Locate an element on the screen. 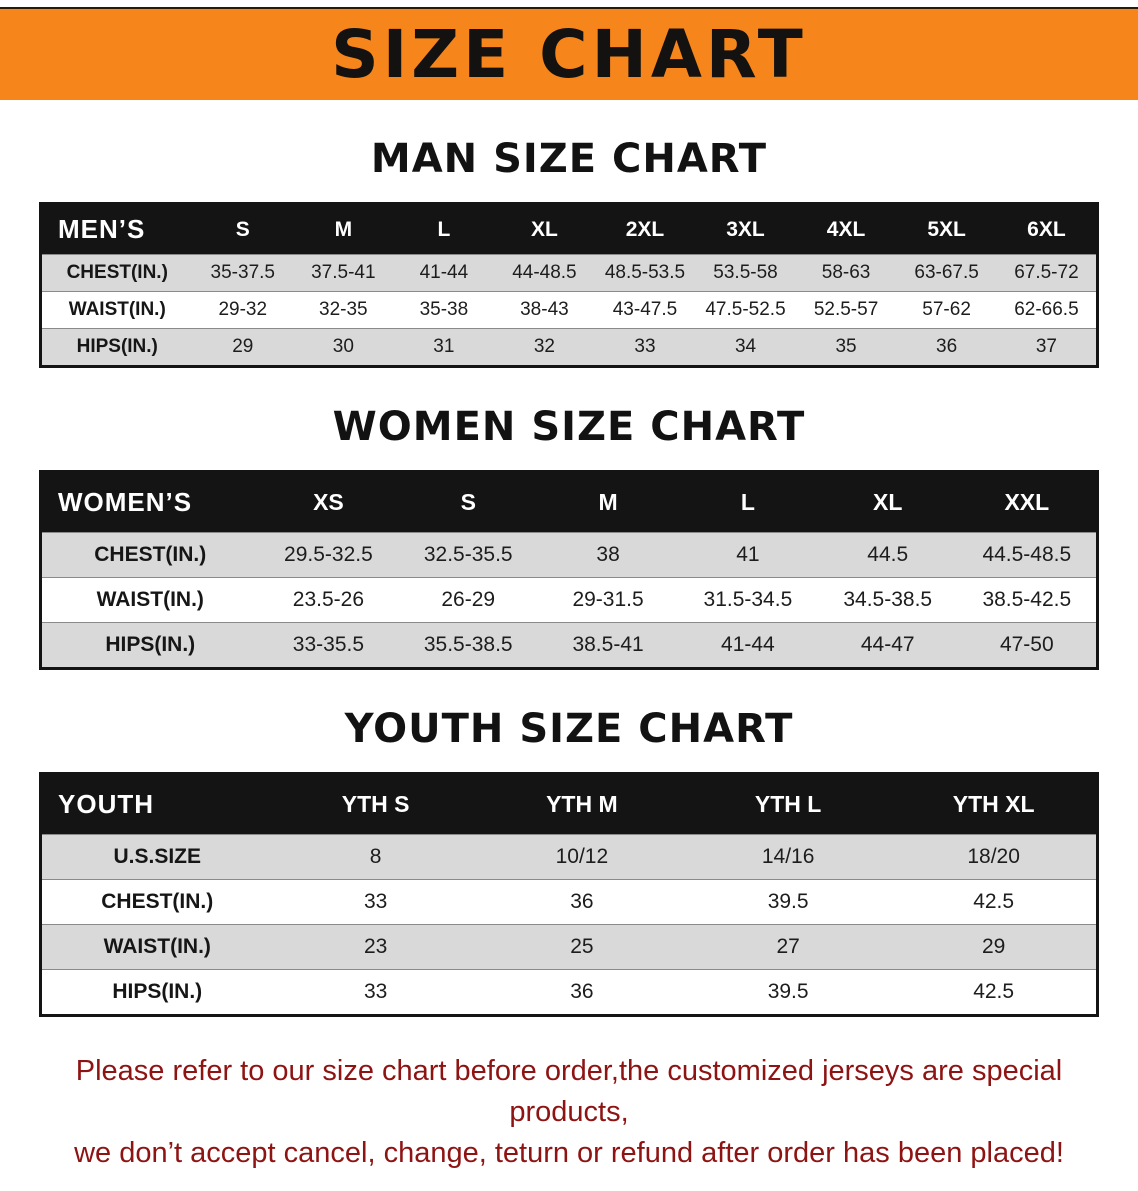  size-value: 32.5-35.5 is located at coordinates (468, 555).